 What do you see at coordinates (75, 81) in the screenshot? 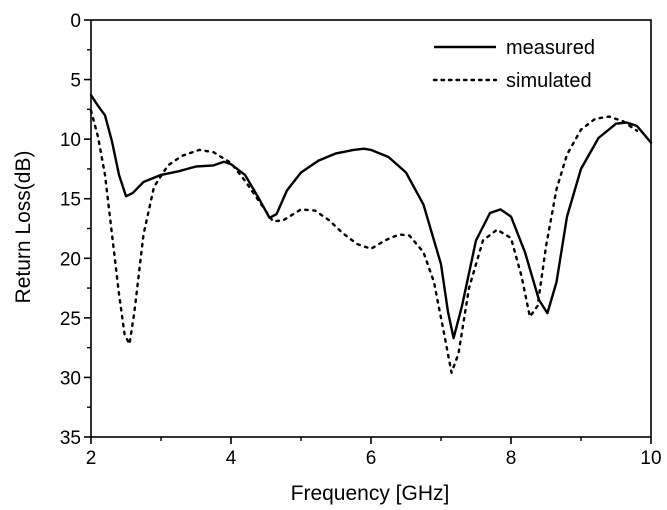
I see `y-tick-label: 5` at bounding box center [75, 81].